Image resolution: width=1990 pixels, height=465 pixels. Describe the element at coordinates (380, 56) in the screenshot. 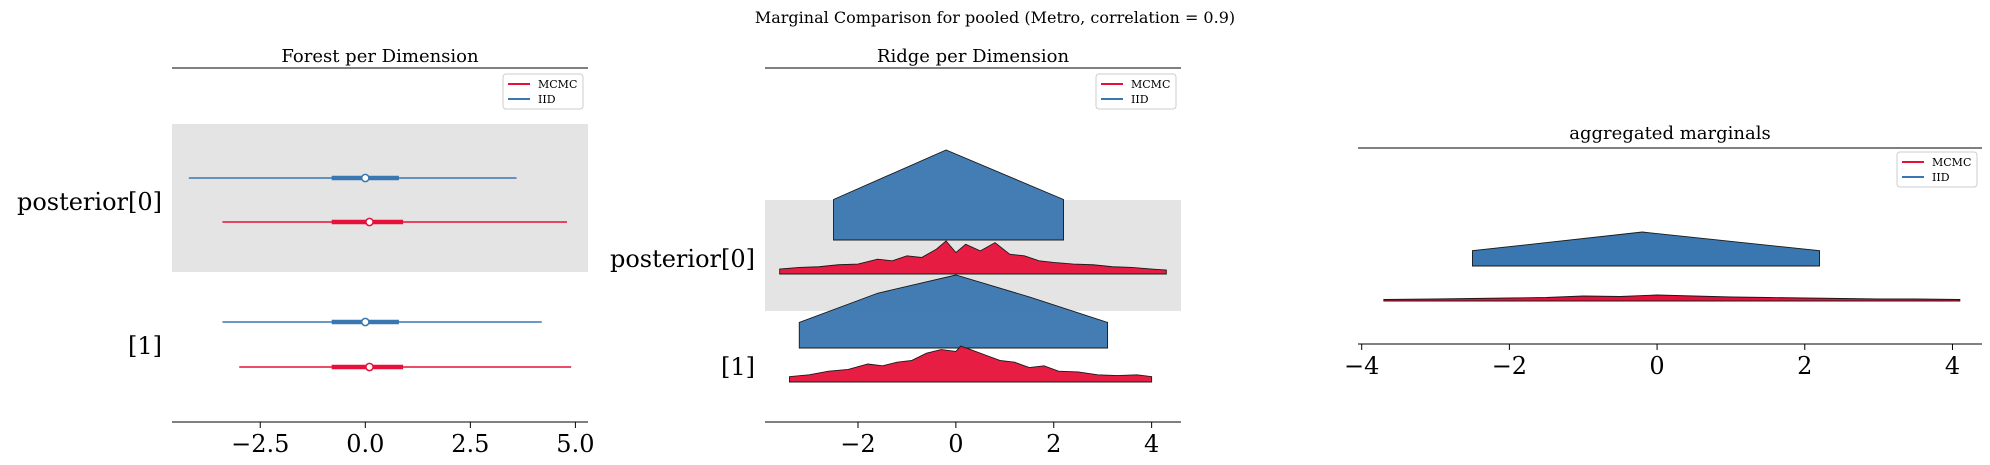

I see `forest-title: Forest per Dimension` at that location.